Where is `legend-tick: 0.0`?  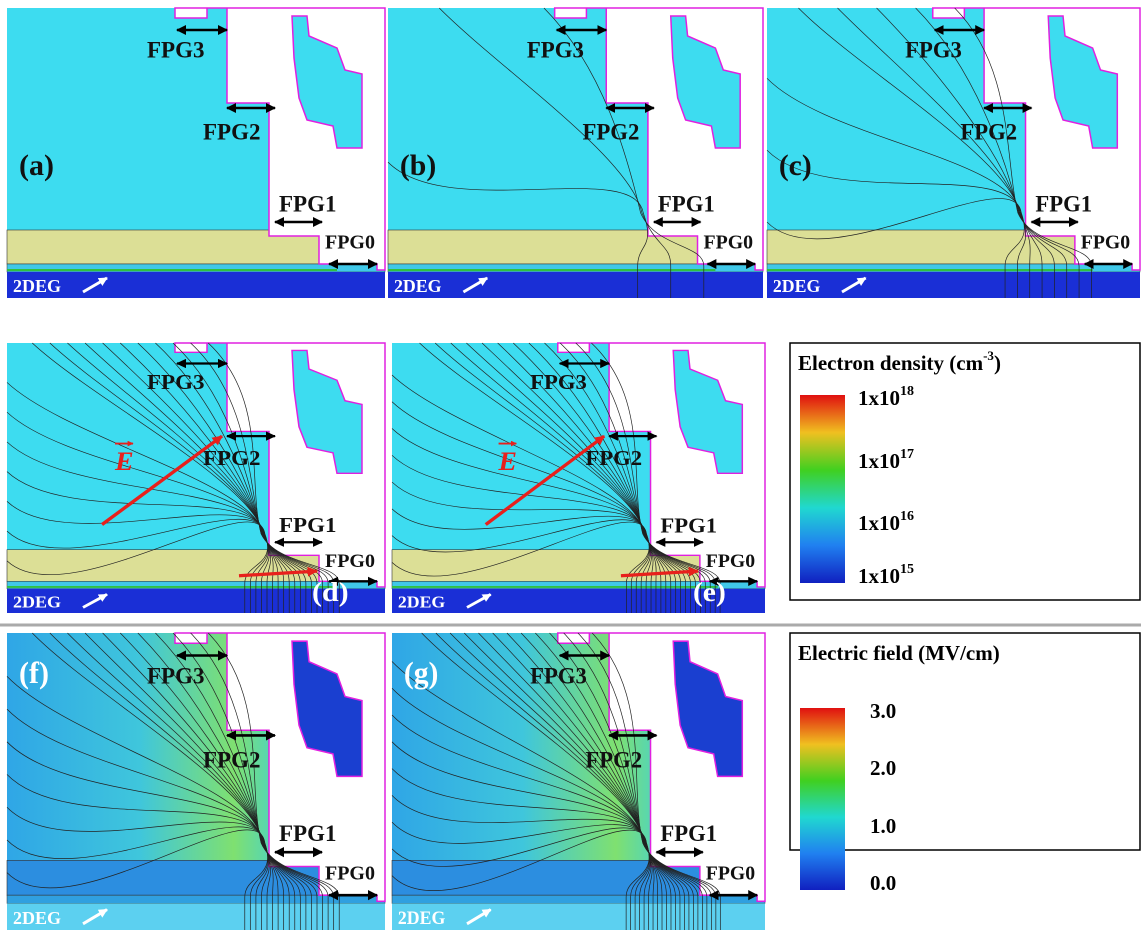
legend-tick: 0.0 is located at coordinates (883, 883).